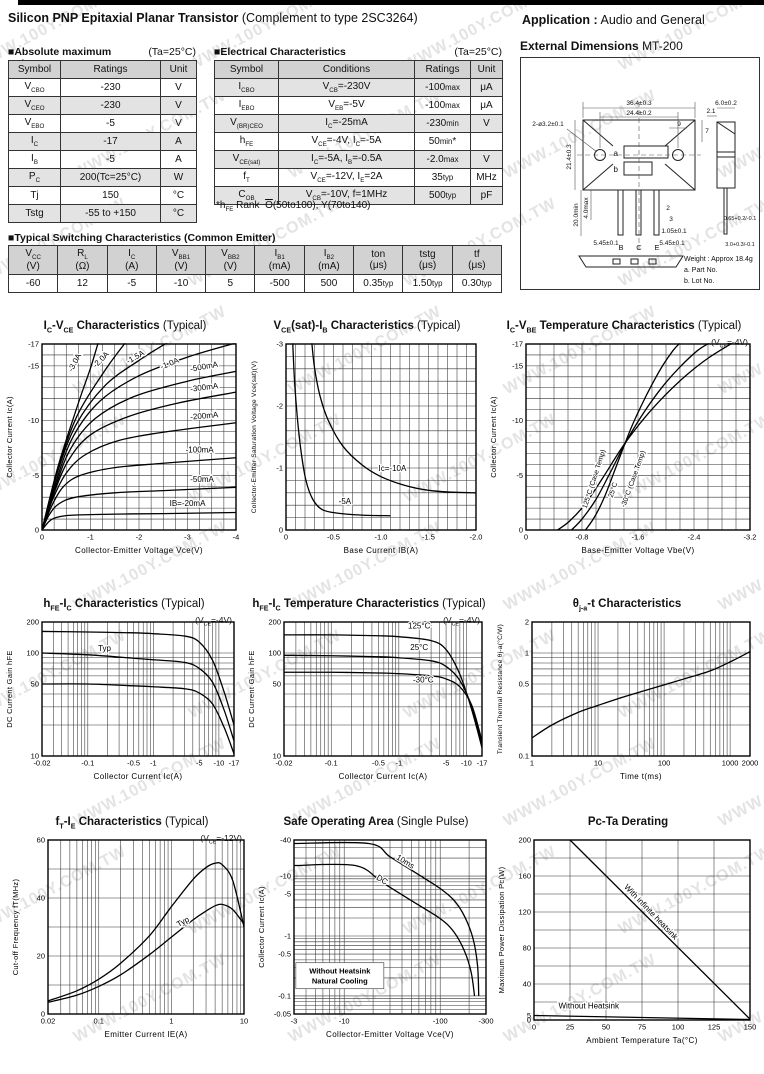  I want to click on chart-condition-note: (VCE=-4V), so click(461, 621).